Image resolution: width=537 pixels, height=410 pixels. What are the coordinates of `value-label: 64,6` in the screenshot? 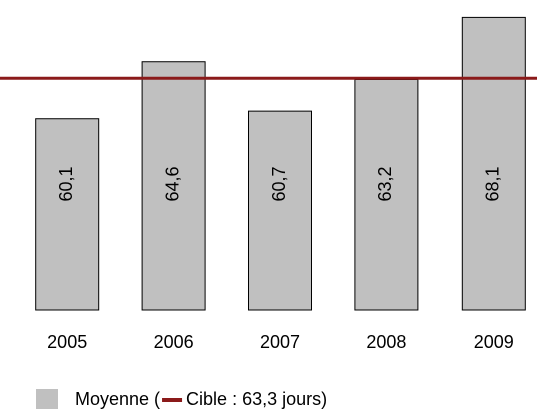 It's located at (172, 183).